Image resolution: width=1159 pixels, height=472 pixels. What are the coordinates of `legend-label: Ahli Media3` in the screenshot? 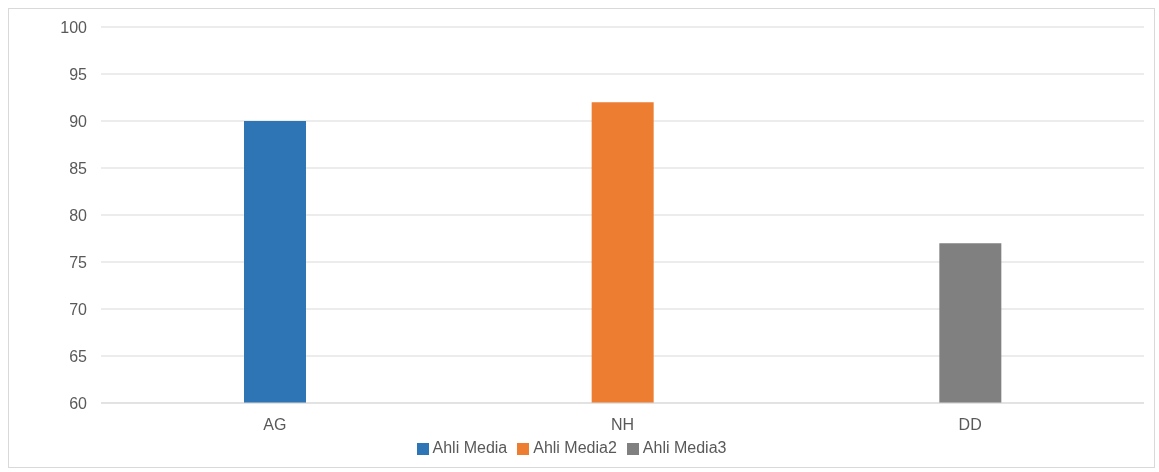 It's located at (684, 447).